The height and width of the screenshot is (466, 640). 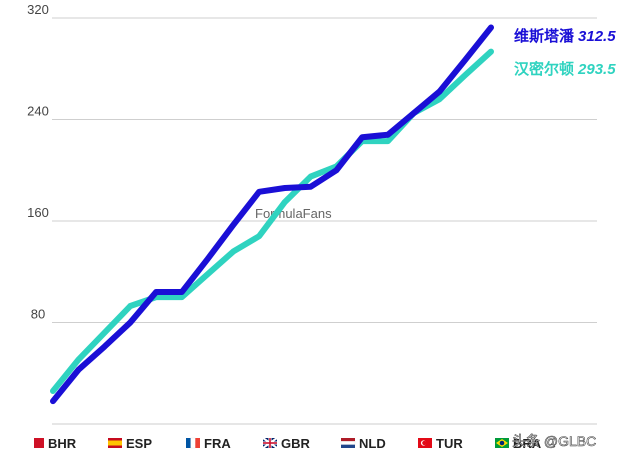 What do you see at coordinates (425, 443) in the screenshot?
I see `flag-turkey-icon` at bounding box center [425, 443].